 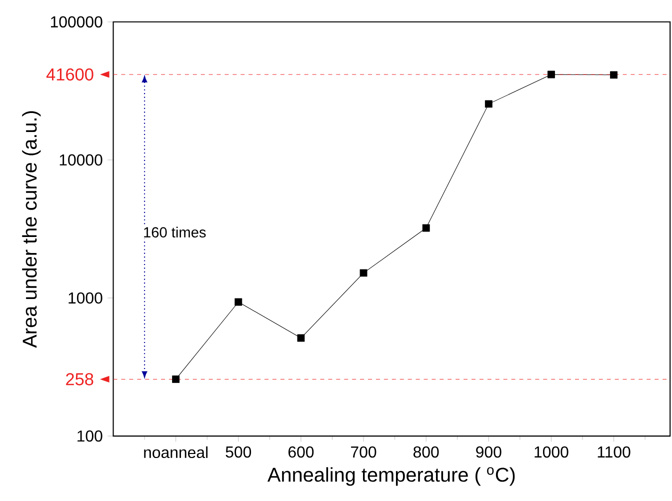 What do you see at coordinates (70, 74) in the screenshot?
I see `ref-line-label: 41600` at bounding box center [70, 74].